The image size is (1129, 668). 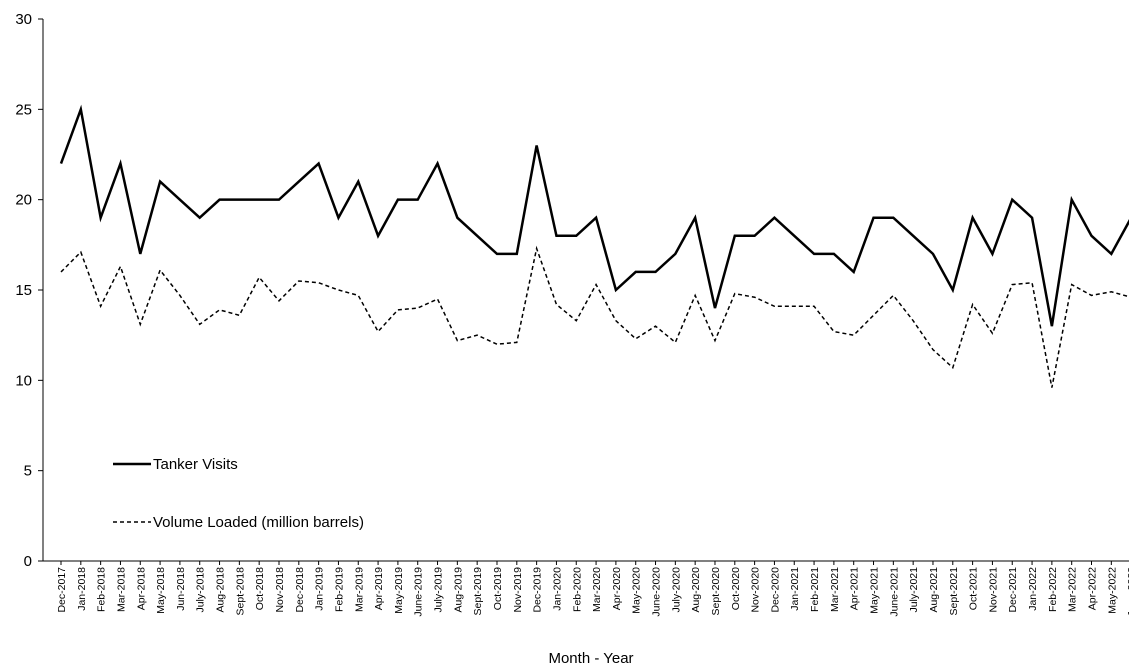 What do you see at coordinates (258, 522) in the screenshot?
I see `legend-label-volume-loaded: Volume Loaded (million barrels)` at bounding box center [258, 522].